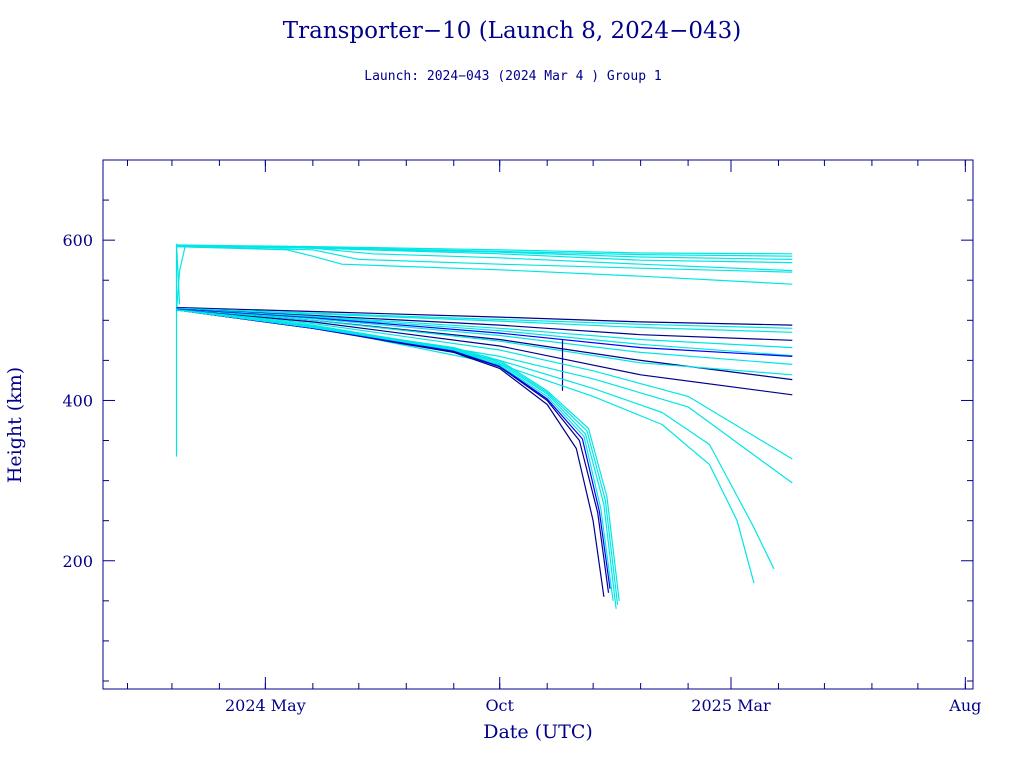 The height and width of the screenshot is (768, 1024). I want to click on y-axis-label: Height (km), so click(15, 425).